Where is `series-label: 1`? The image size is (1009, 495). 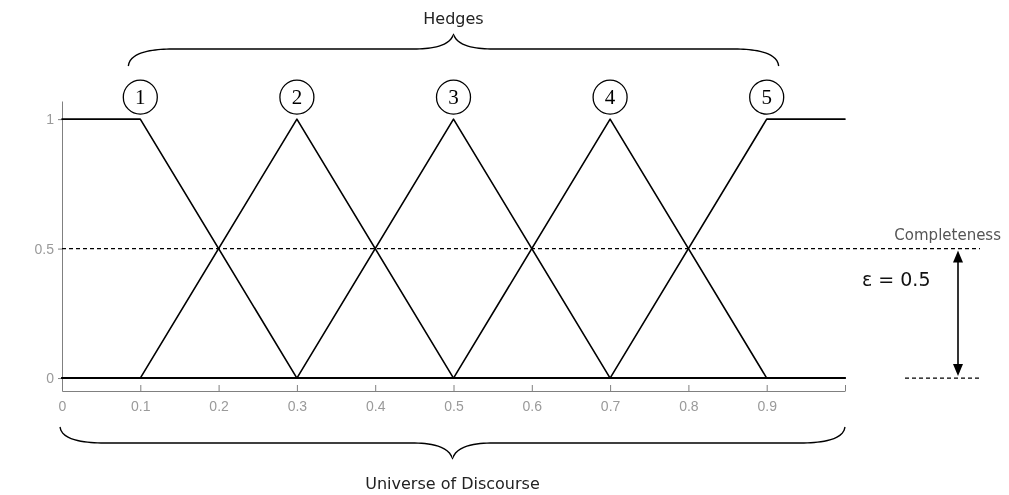
series-label: 1 is located at coordinates (140, 97).